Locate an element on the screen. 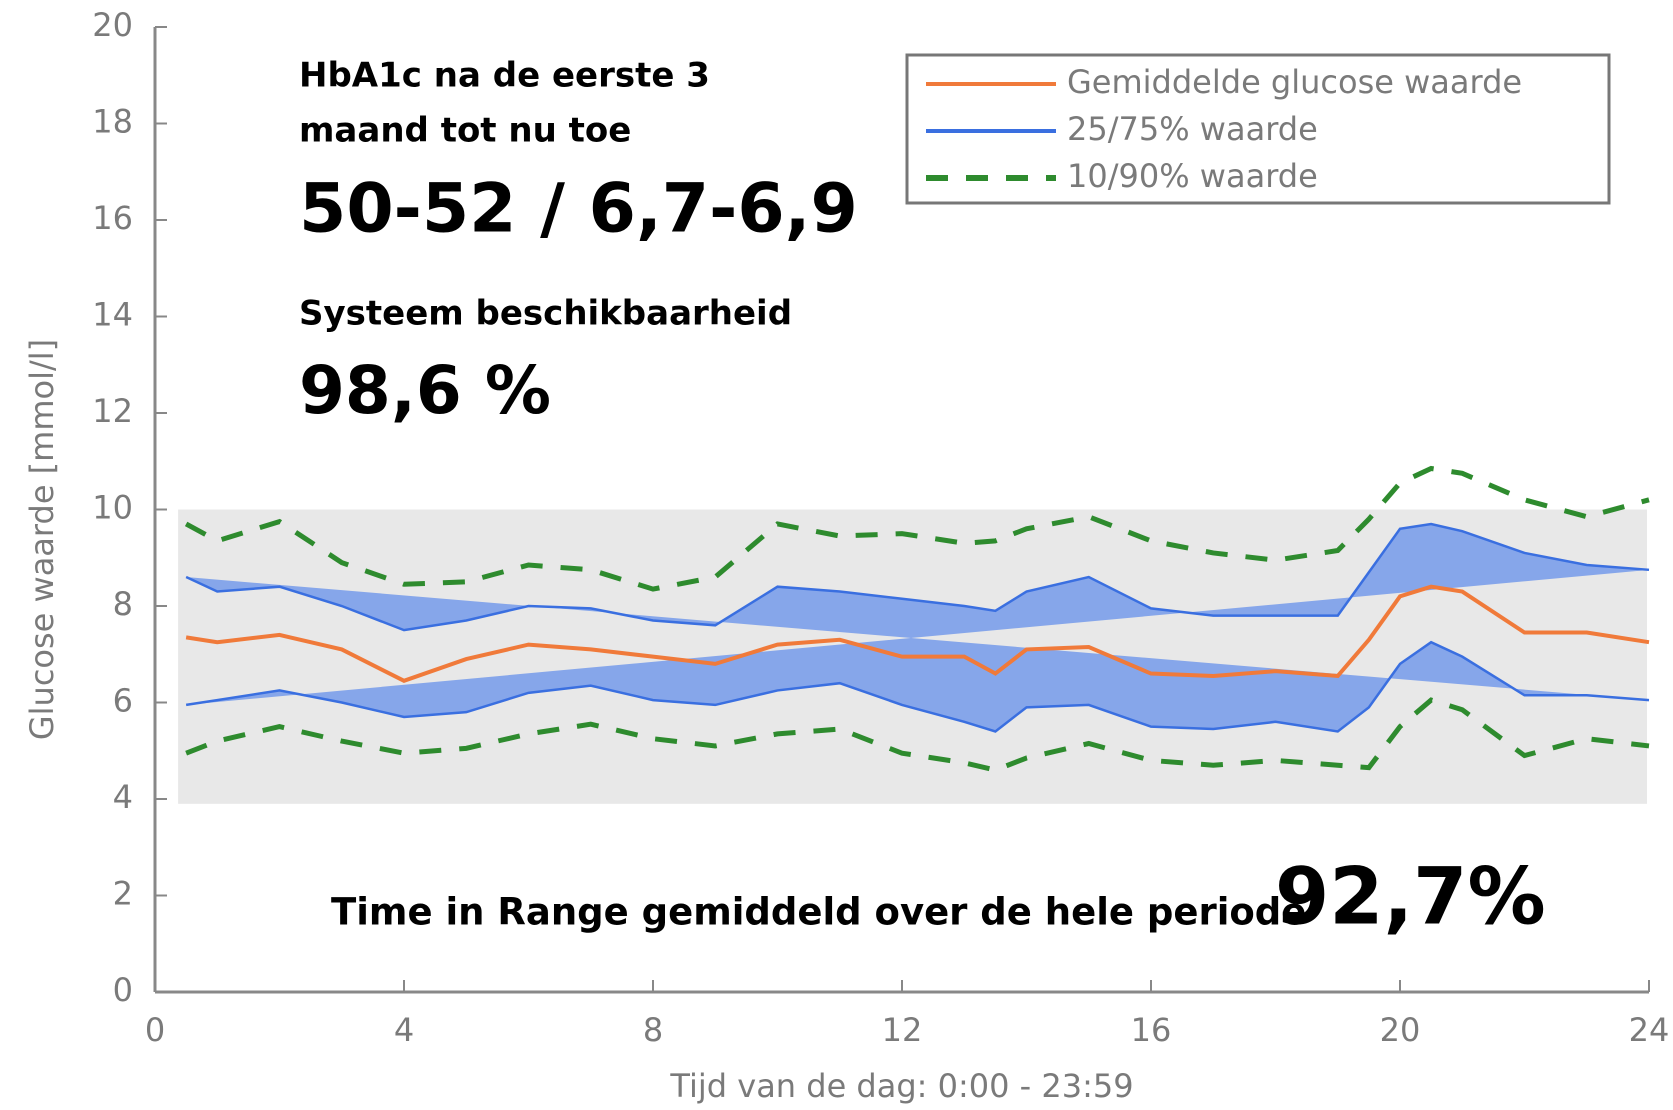 The width and height of the screenshot is (1673, 1110). annotation: Systeem beschikbaarheid is located at coordinates (545, 314).